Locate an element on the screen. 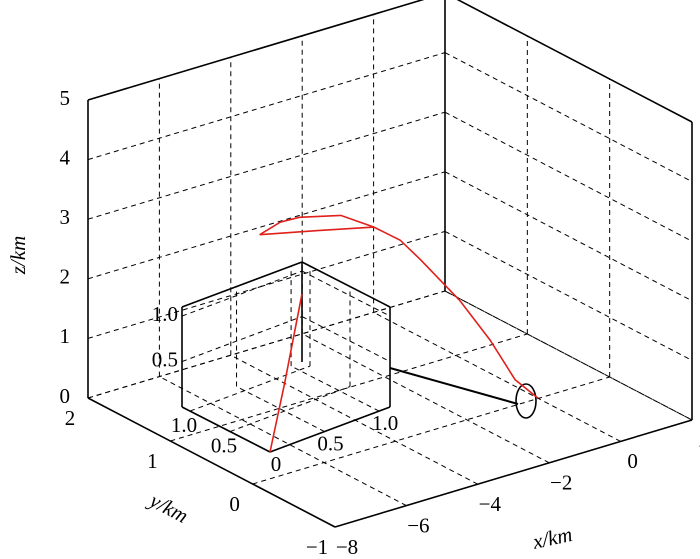  y-tick-label: −1 is located at coordinates (317, 547).